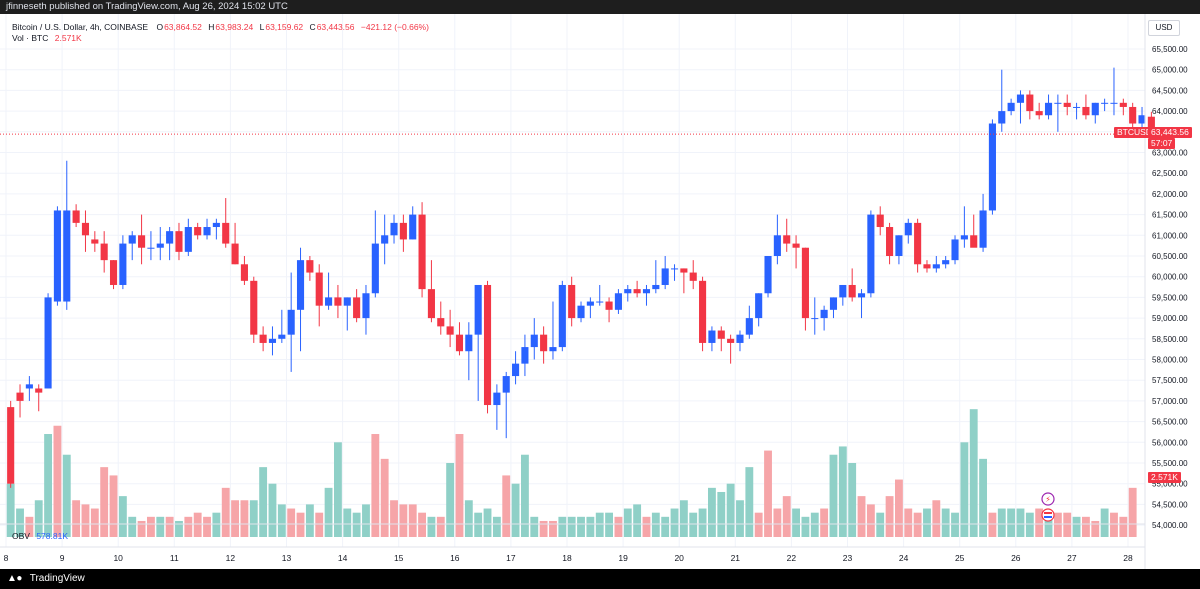  What do you see at coordinates (1048, 507) in the screenshot?
I see `indicator-icons: ⚡` at bounding box center [1048, 507].